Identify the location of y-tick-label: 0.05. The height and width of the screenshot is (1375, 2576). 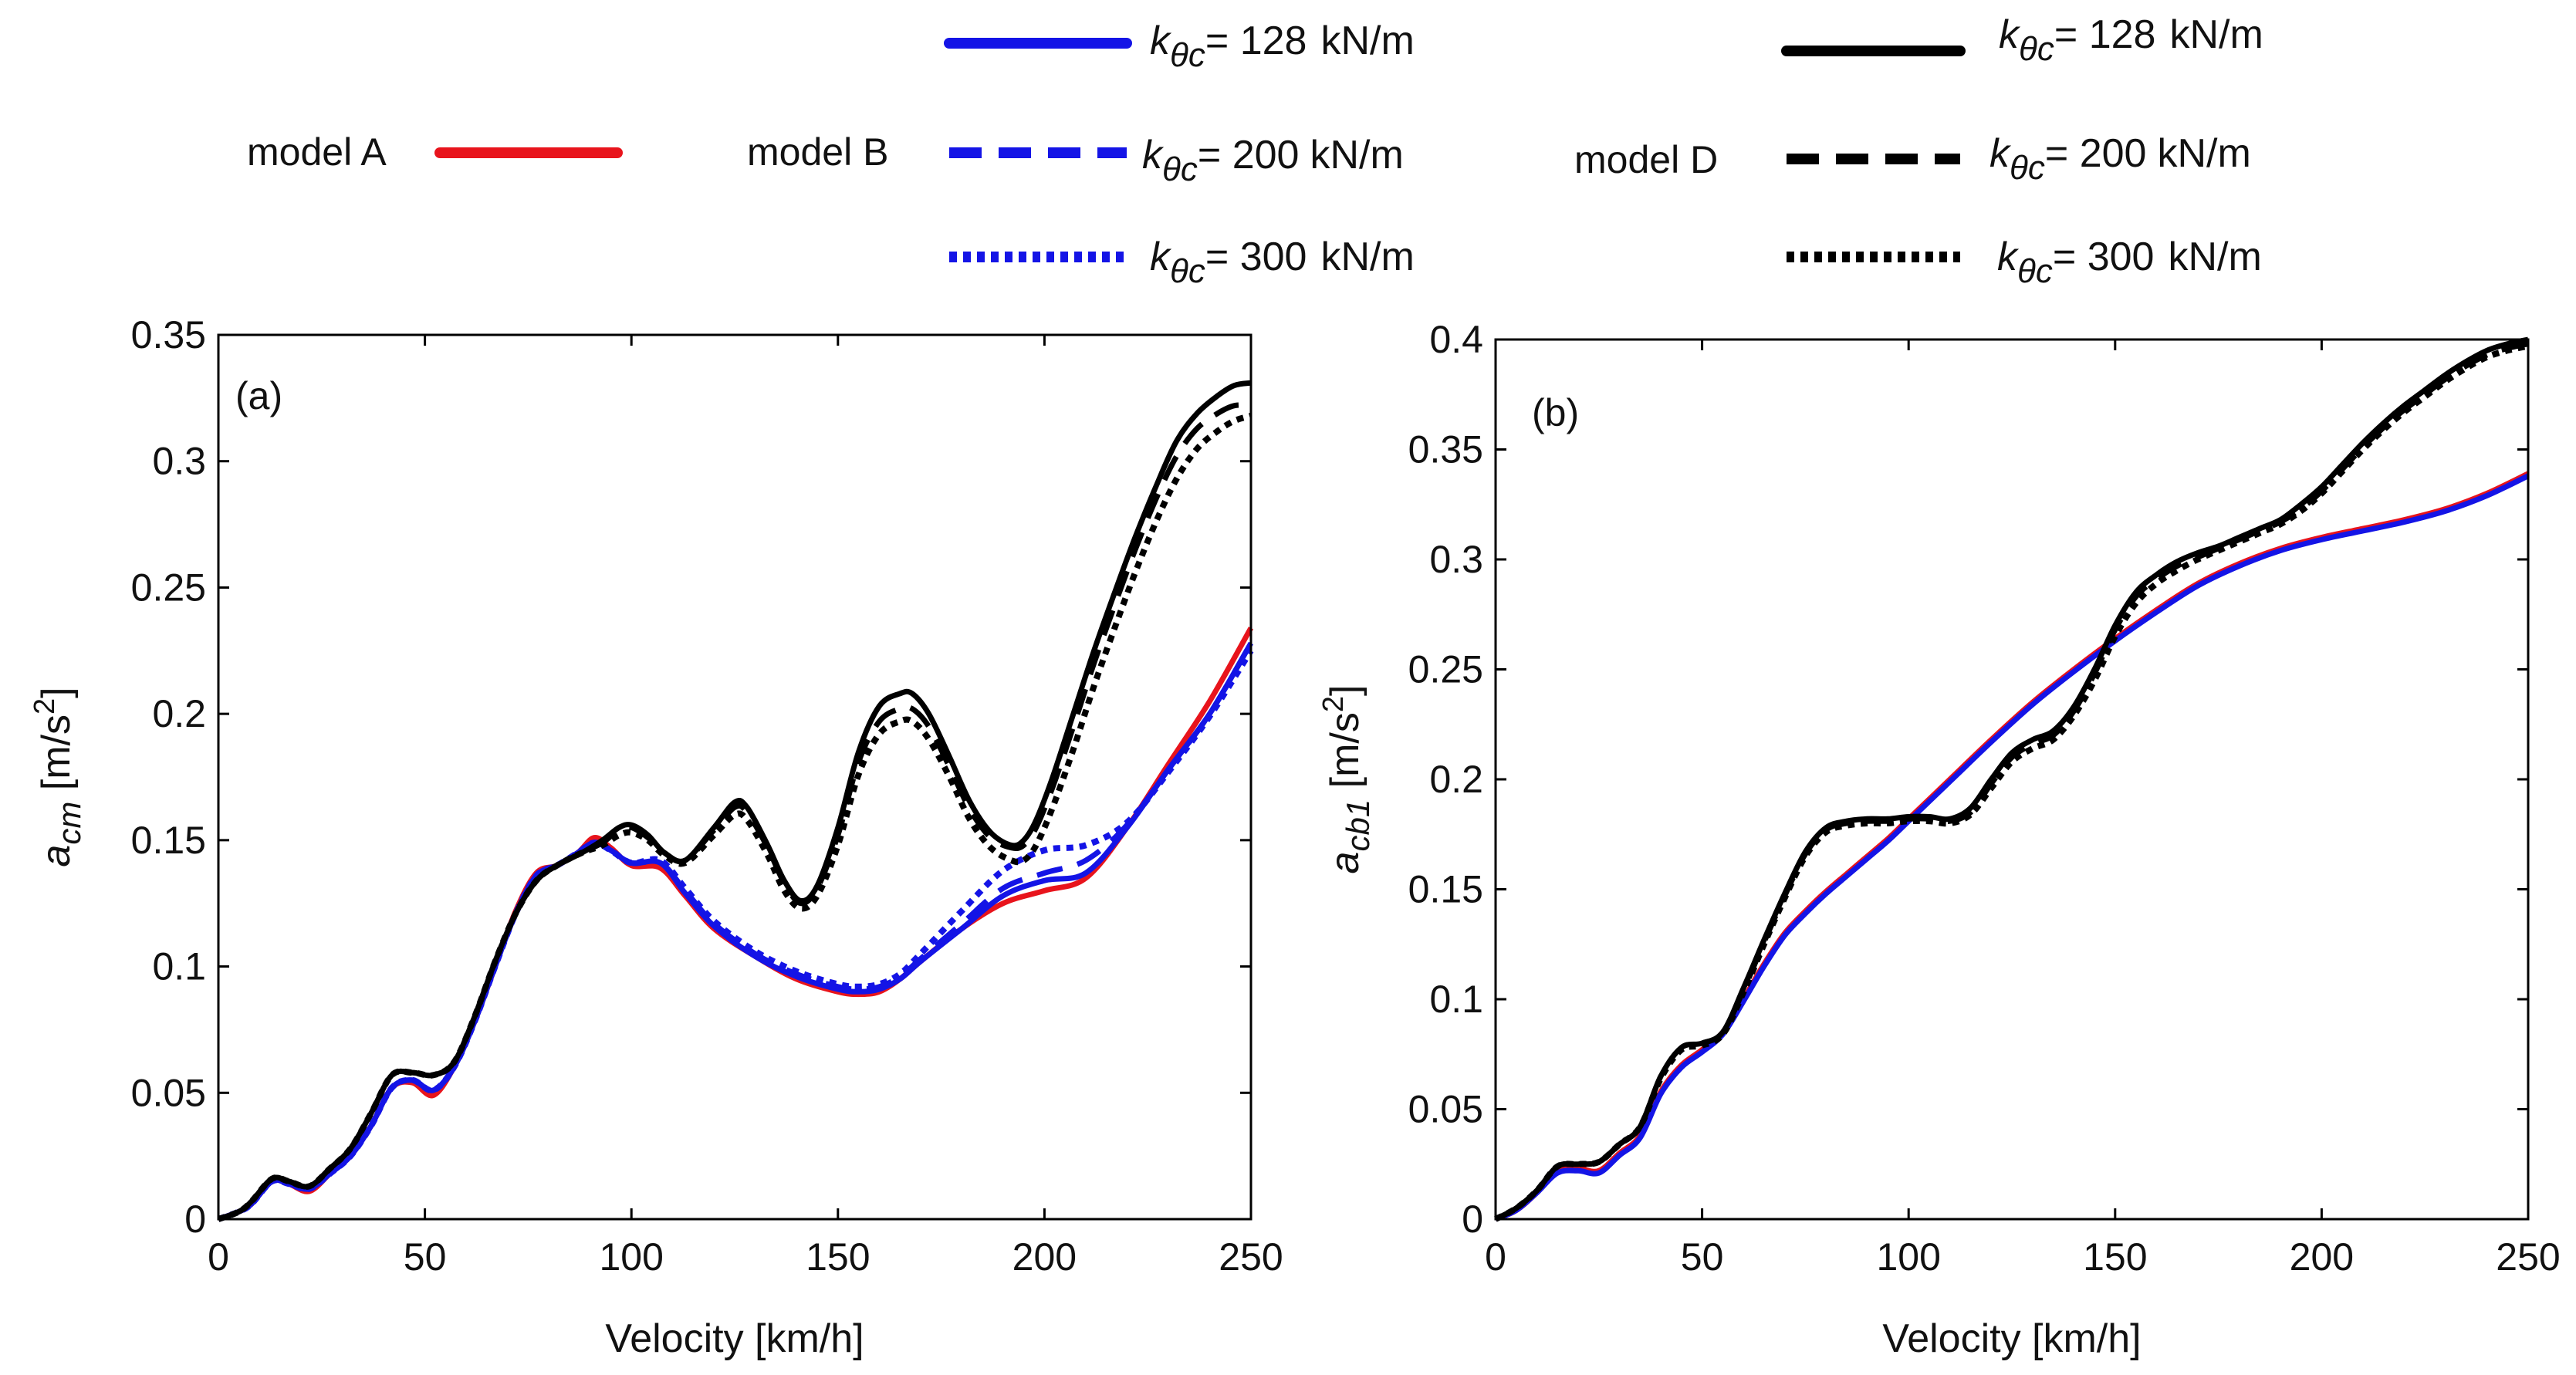
(168, 1092).